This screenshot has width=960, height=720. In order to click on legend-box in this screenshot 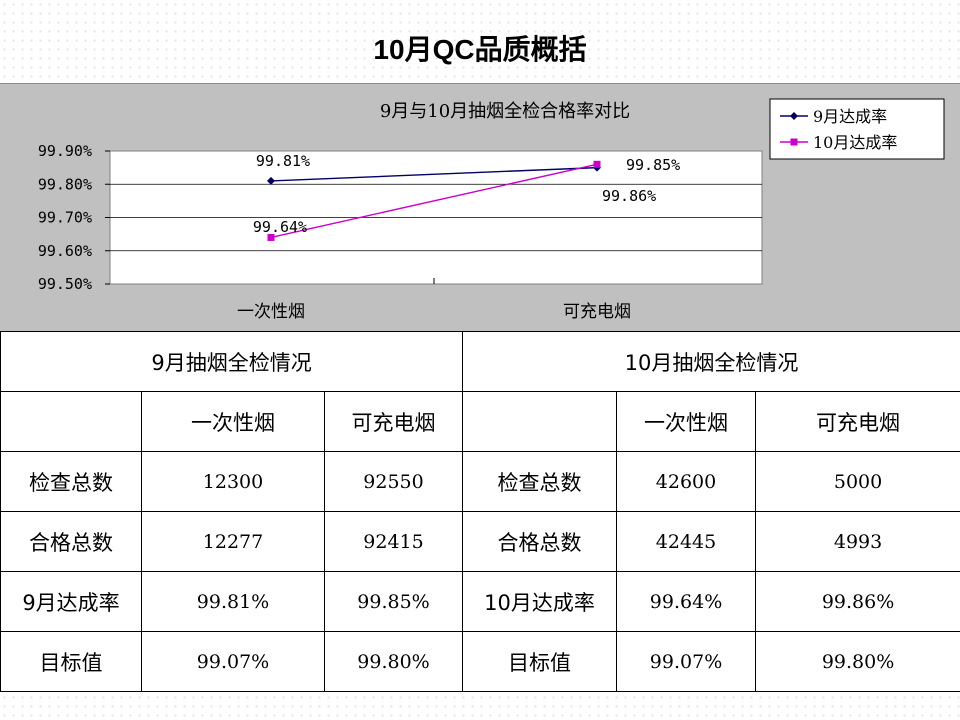, I will do `click(857, 129)`.